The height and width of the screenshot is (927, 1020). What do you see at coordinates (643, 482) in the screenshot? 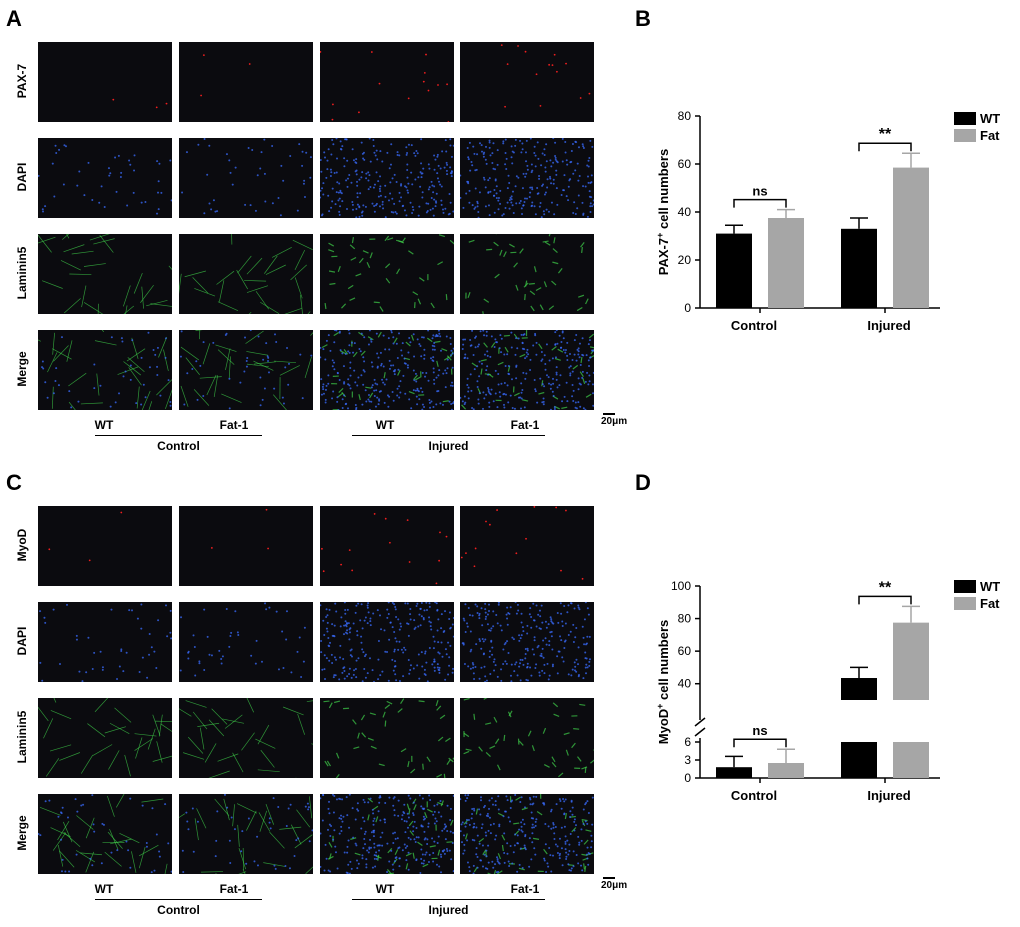
I see `panel-letter-d: D` at bounding box center [643, 482].